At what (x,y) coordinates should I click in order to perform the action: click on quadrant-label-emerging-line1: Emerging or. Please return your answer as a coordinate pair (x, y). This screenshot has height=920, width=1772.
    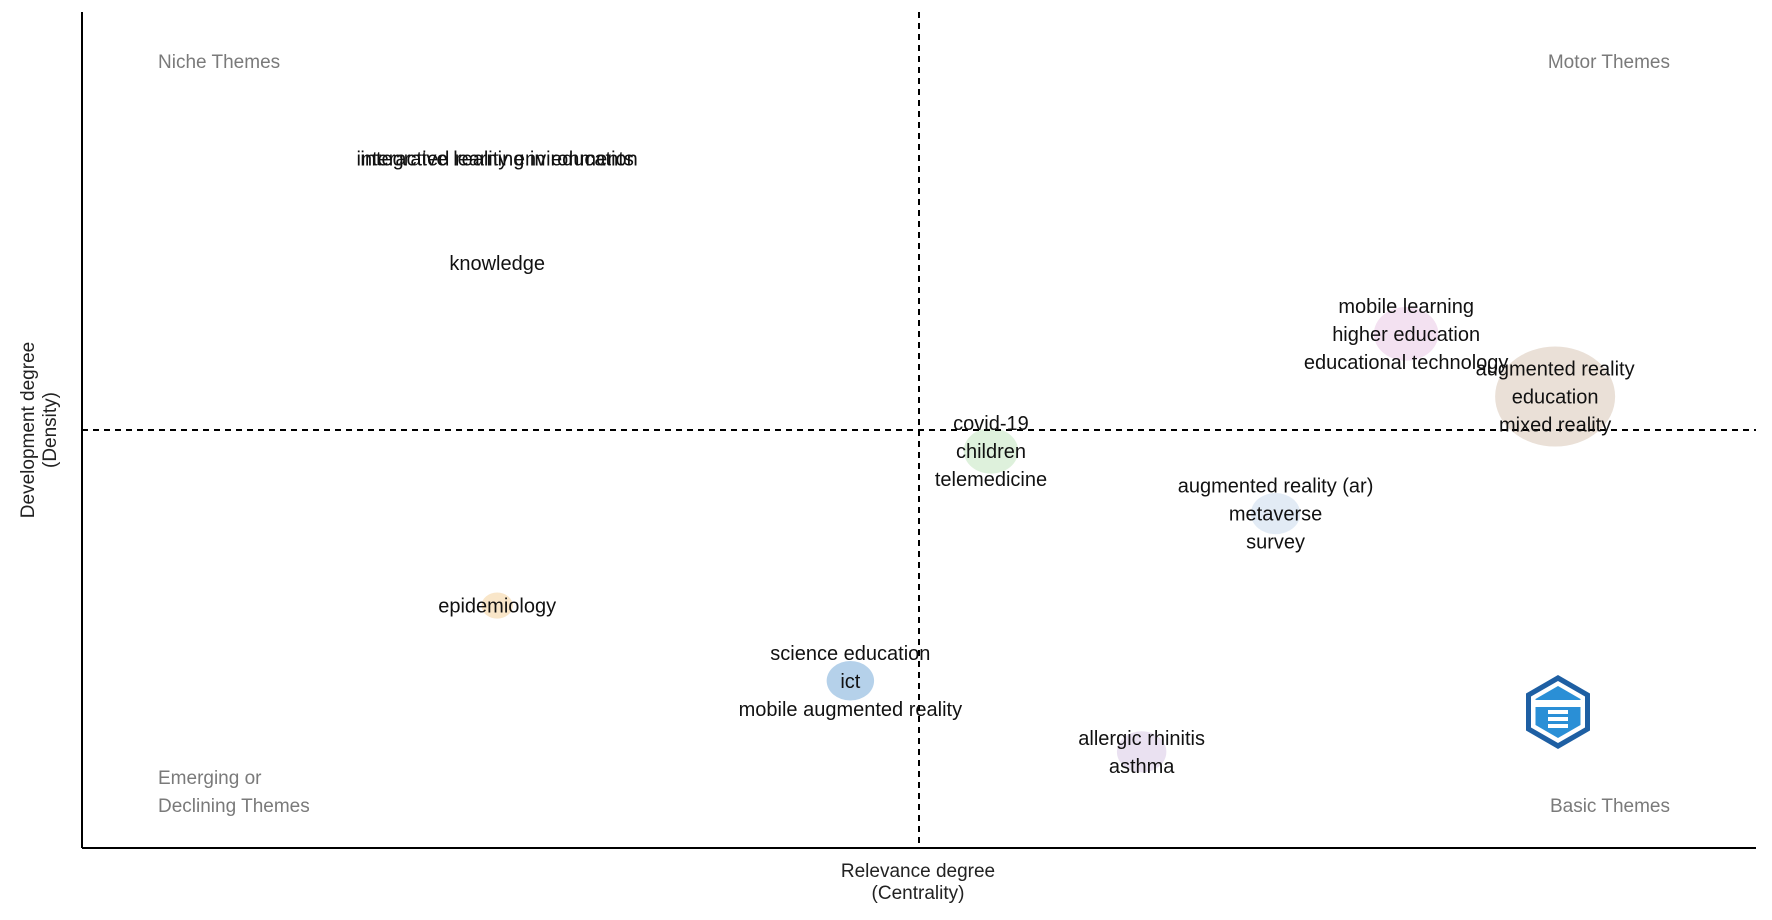
    Looking at the image, I should click on (210, 778).